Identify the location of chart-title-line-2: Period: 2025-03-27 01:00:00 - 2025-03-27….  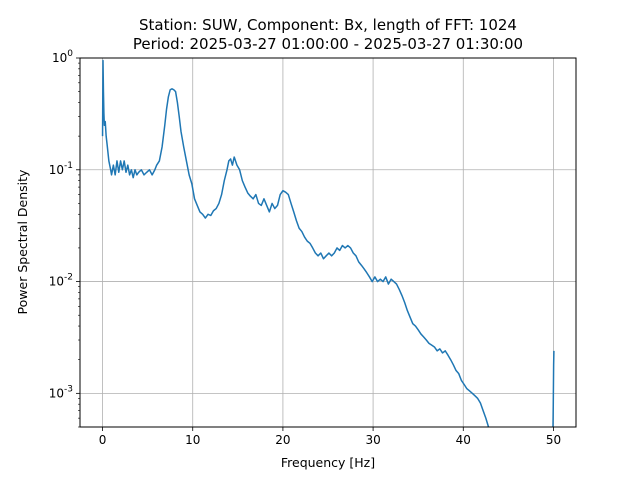
(328, 44).